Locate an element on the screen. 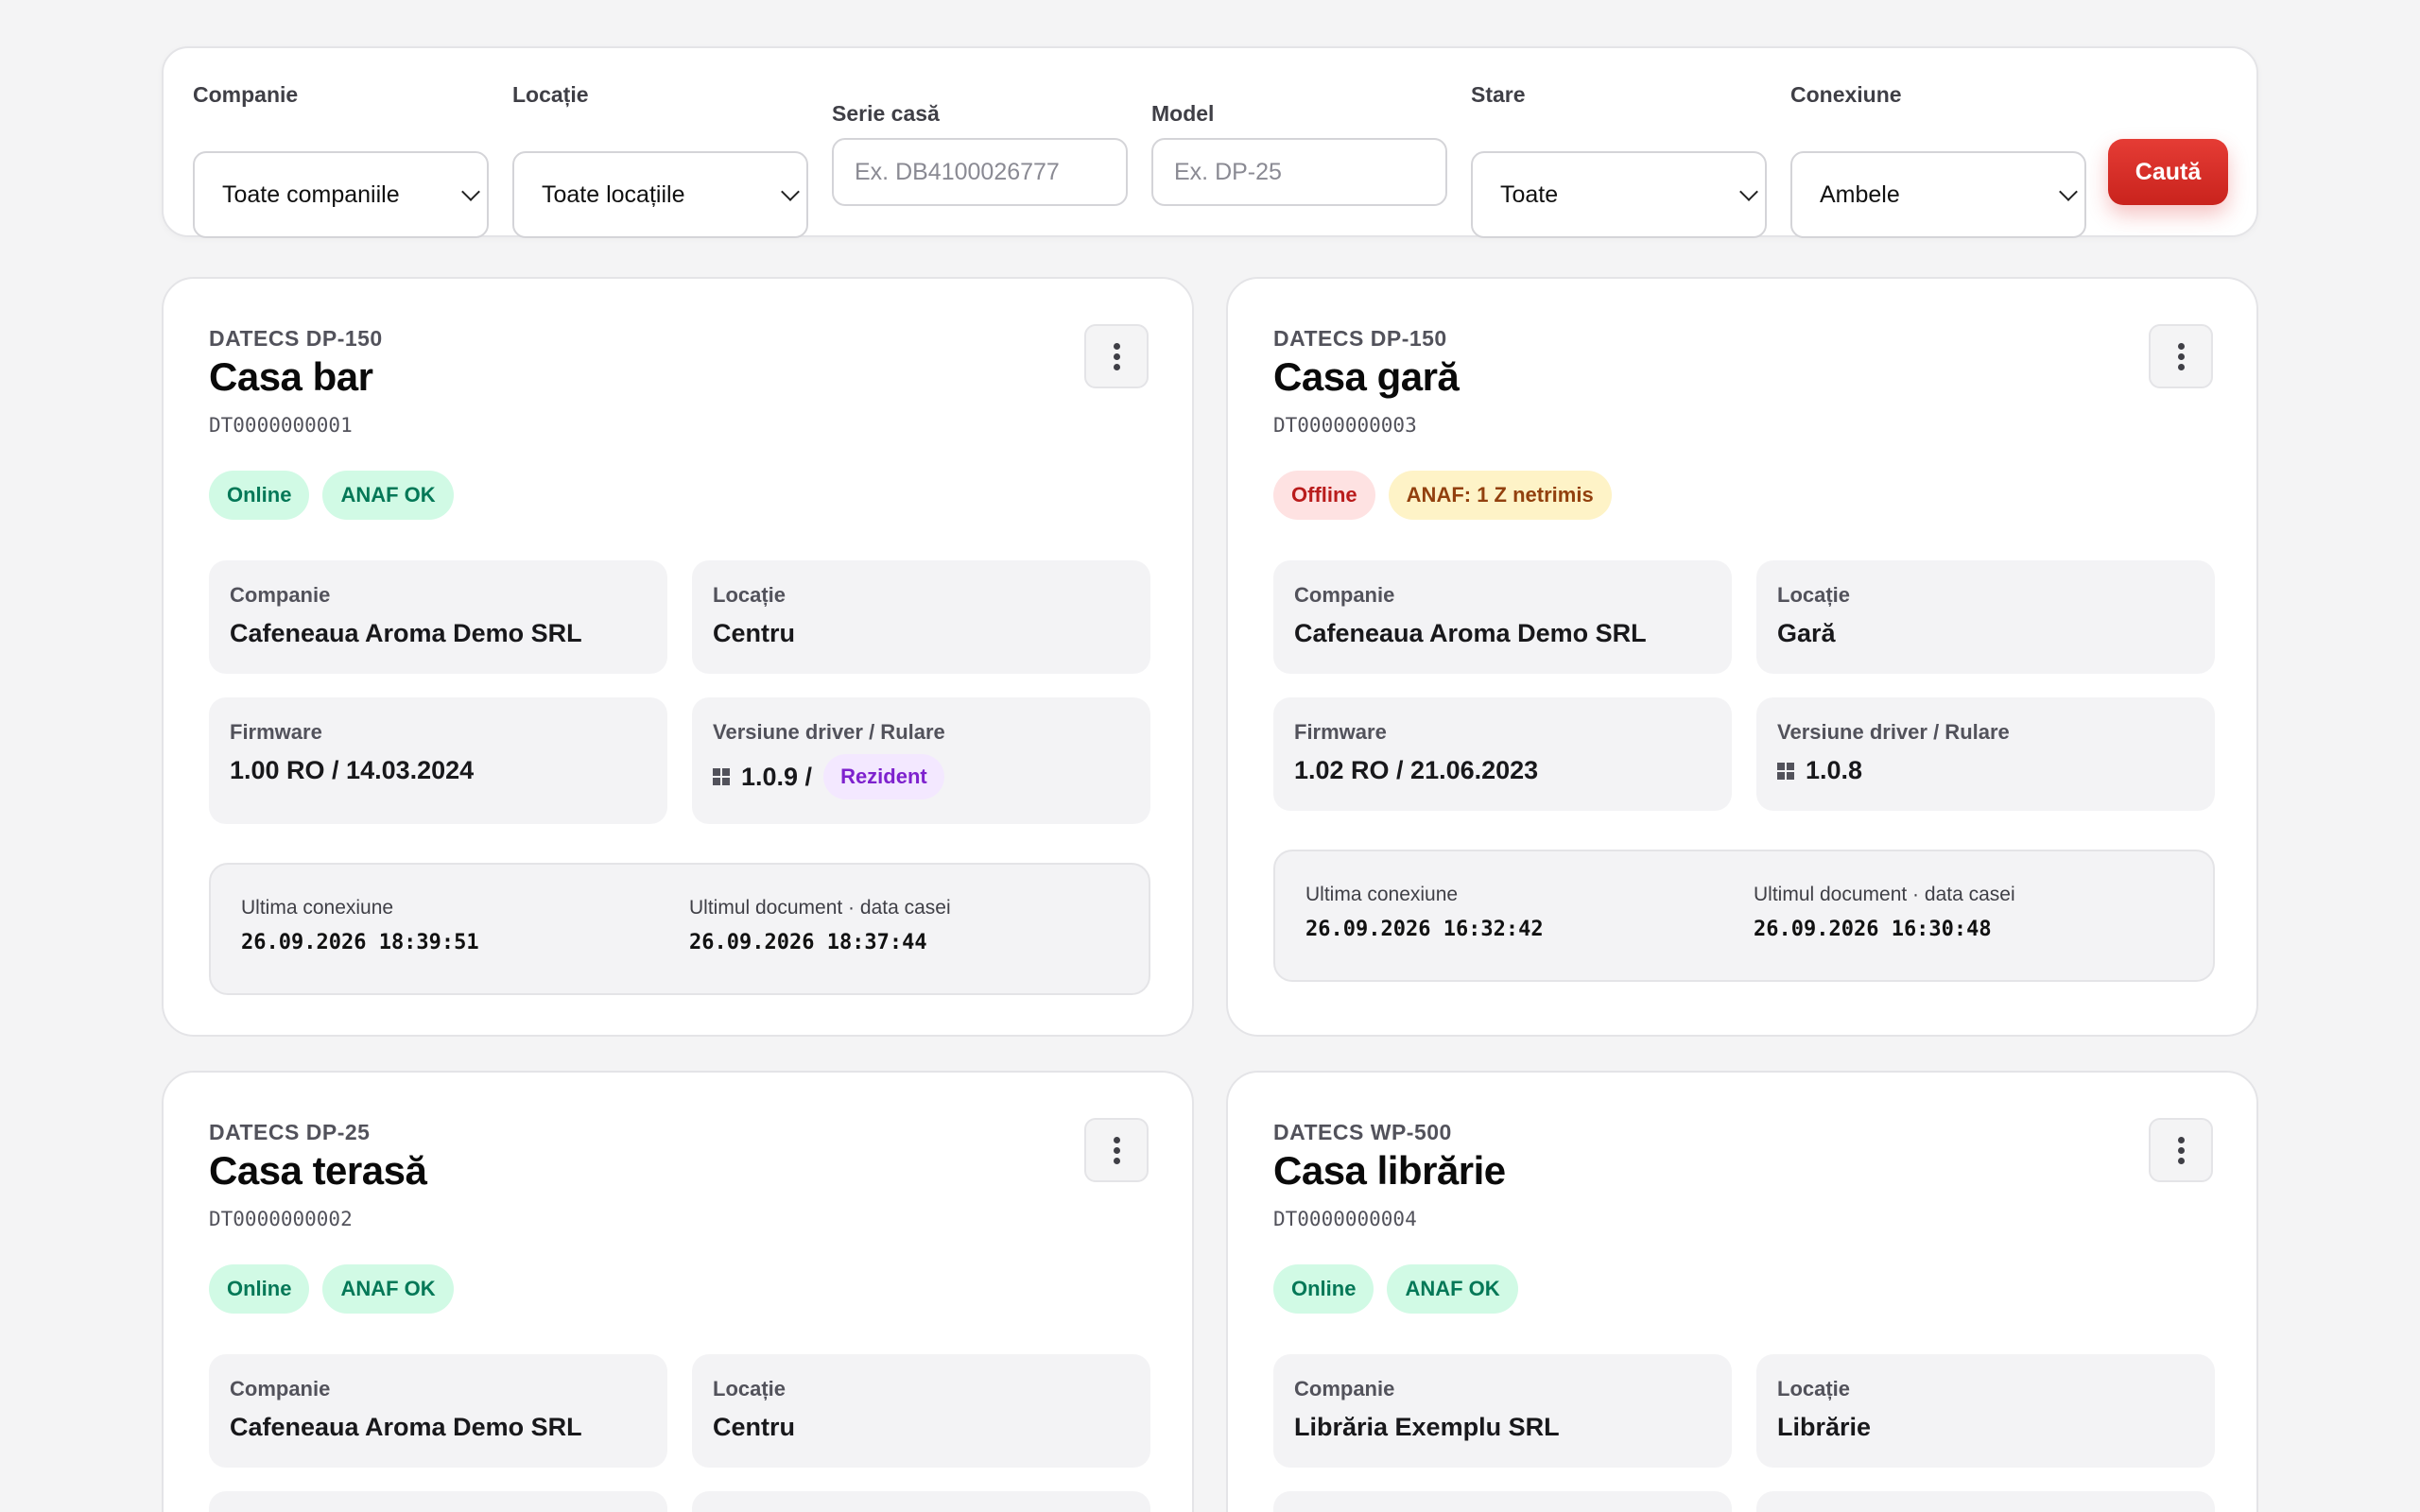  status-filter: Stare Toate is located at coordinates (1619, 159).